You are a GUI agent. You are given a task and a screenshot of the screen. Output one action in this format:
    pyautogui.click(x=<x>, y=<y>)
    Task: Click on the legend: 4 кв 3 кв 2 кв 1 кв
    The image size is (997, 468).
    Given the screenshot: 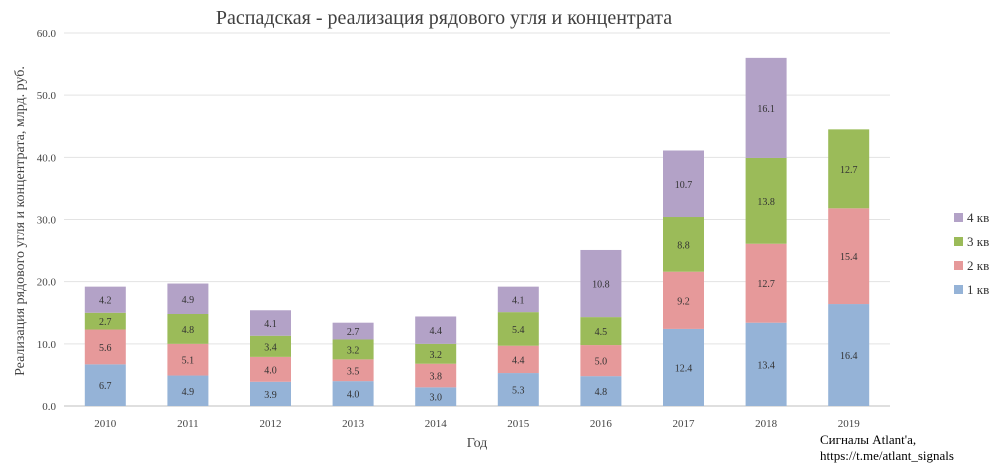 What is the action you would take?
    pyautogui.click(x=971, y=253)
    